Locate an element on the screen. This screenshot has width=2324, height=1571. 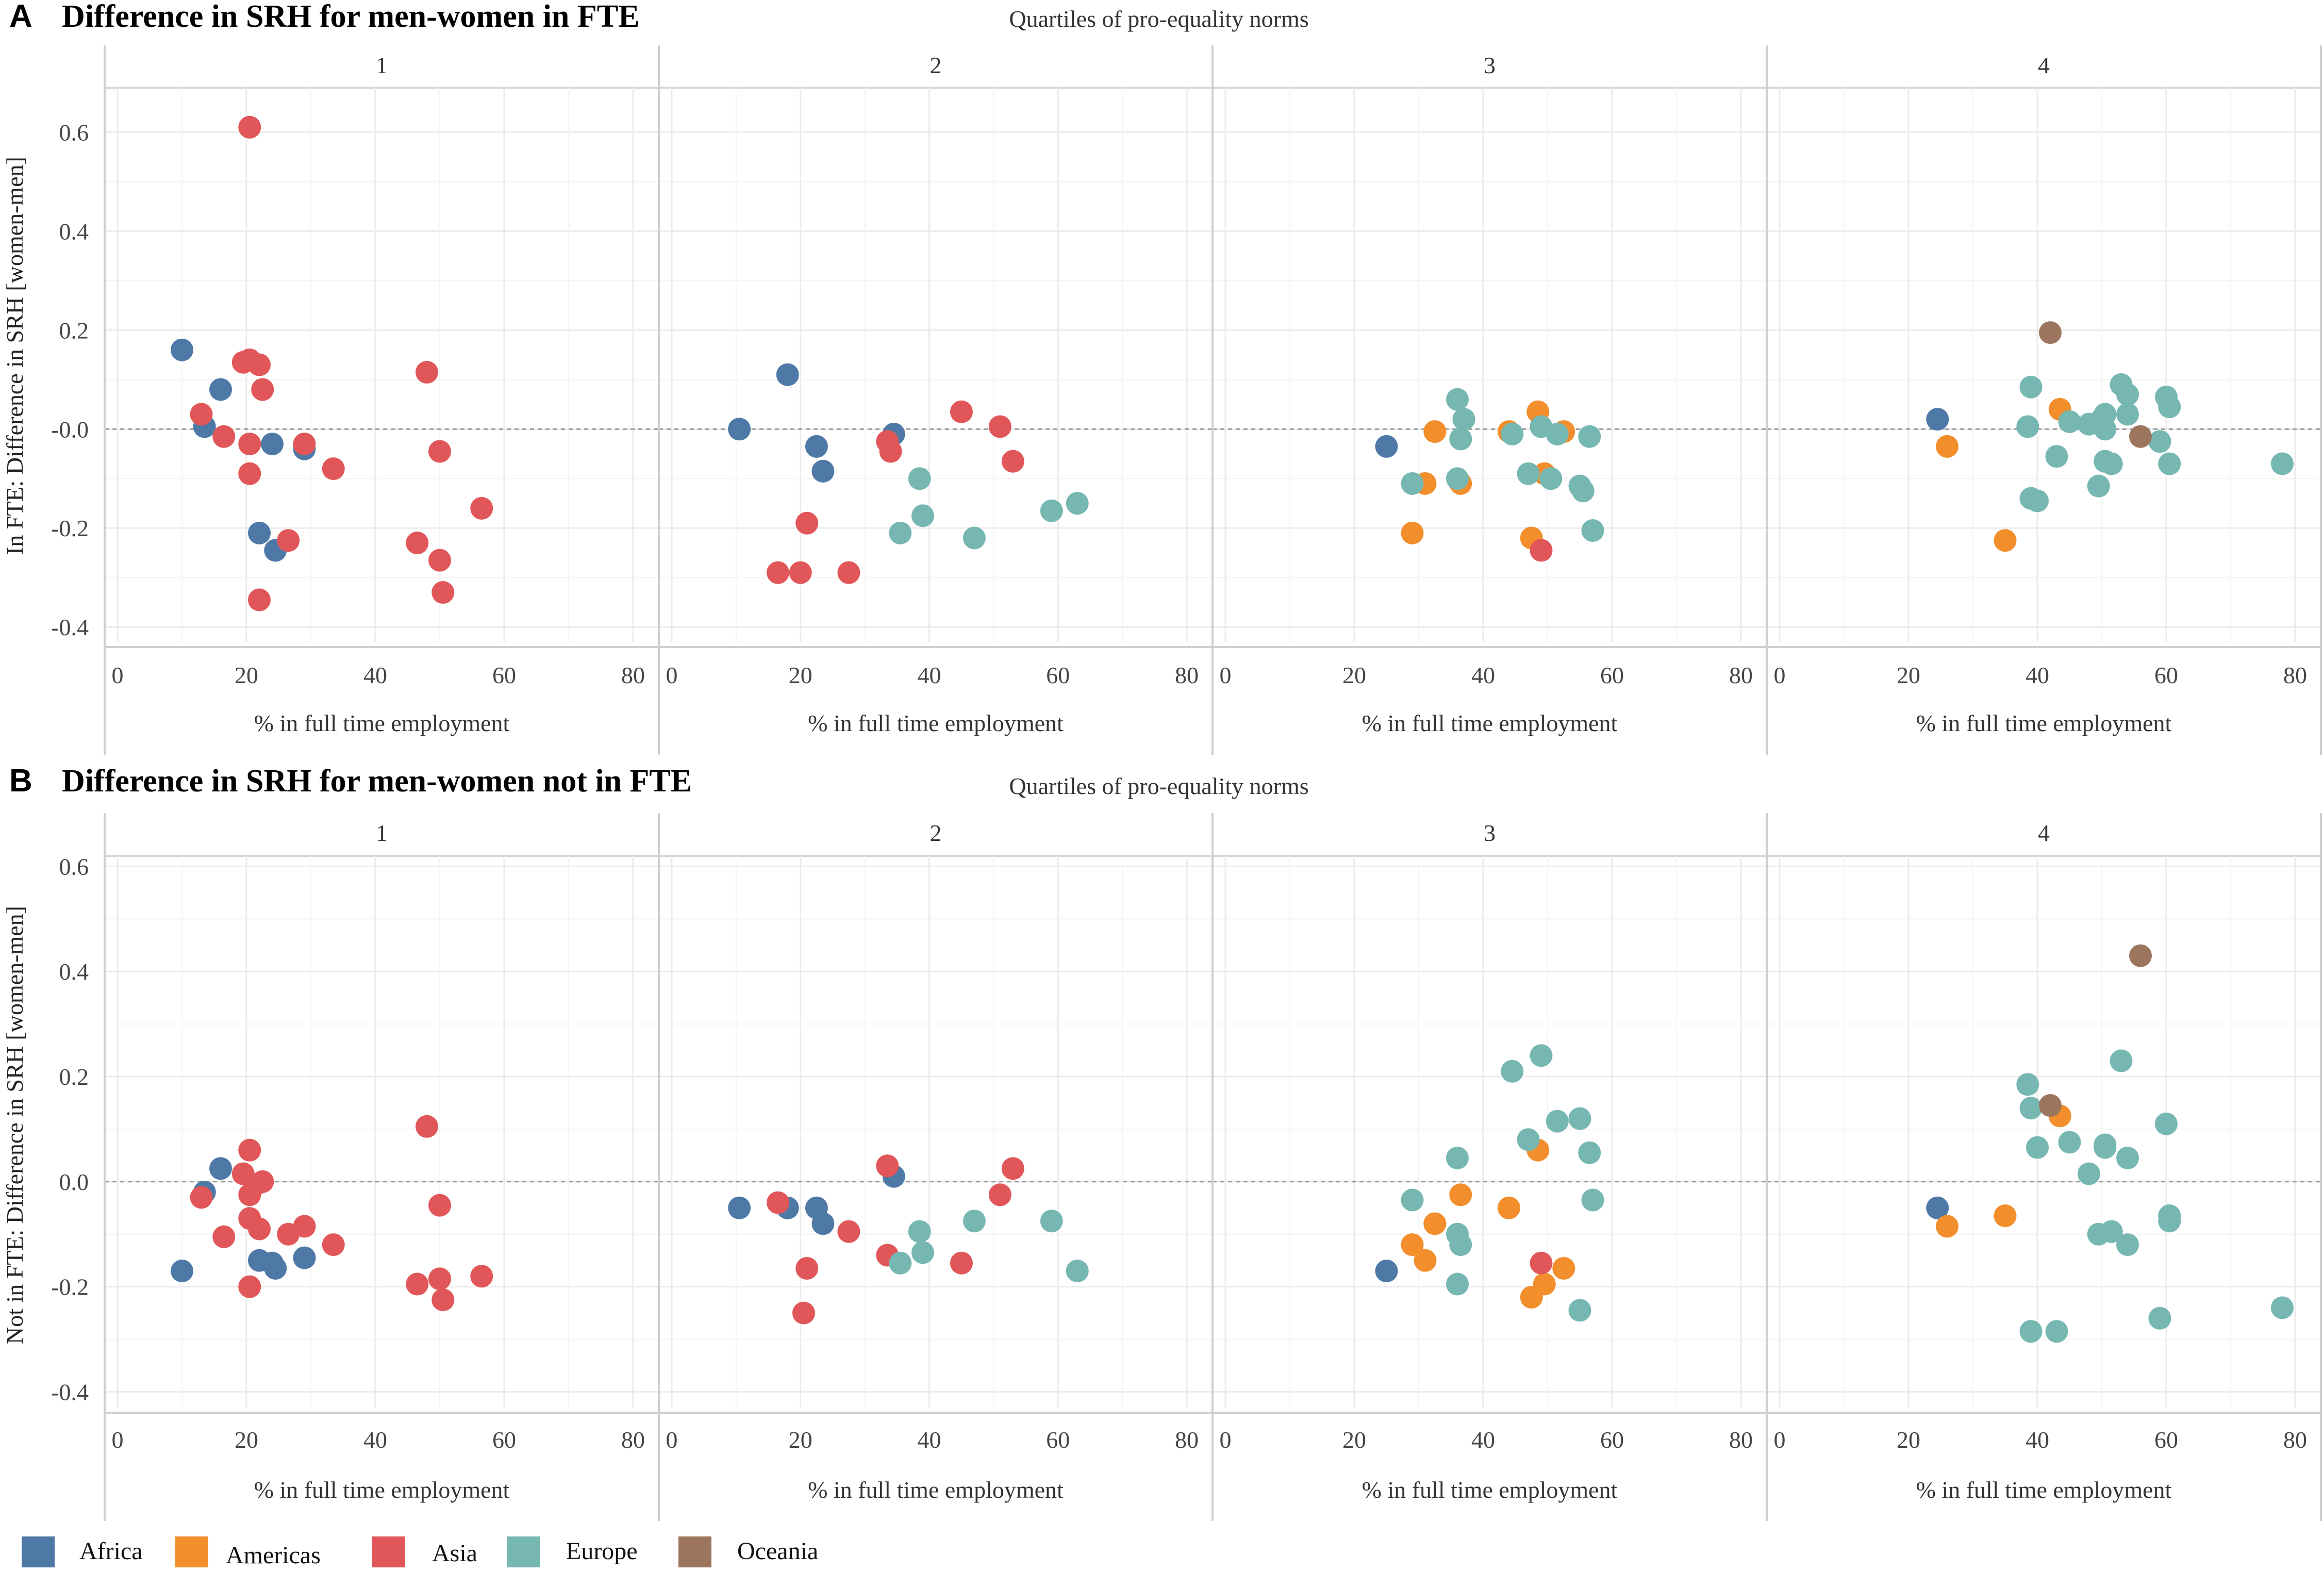
panel-b-facet-4: 40 20 40 60 80% in full time employment is located at coordinates (2044, 1162).